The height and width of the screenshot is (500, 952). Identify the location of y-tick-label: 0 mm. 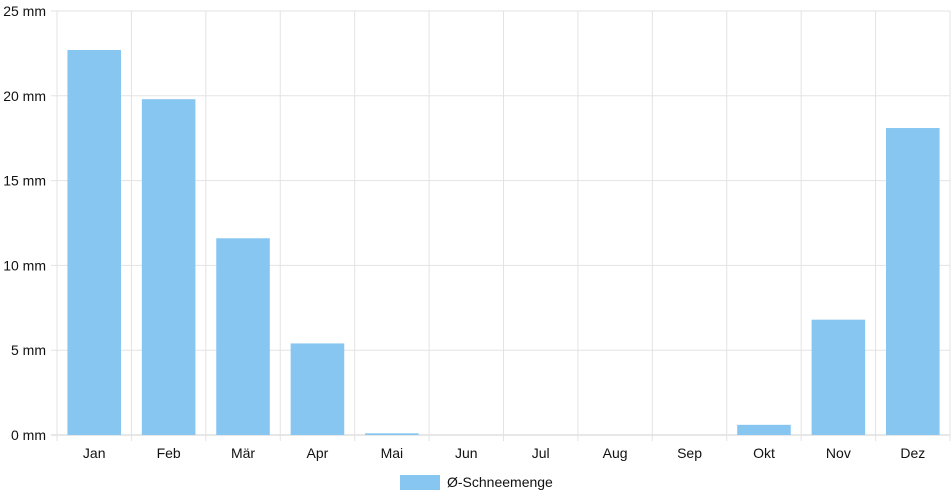
(28, 435).